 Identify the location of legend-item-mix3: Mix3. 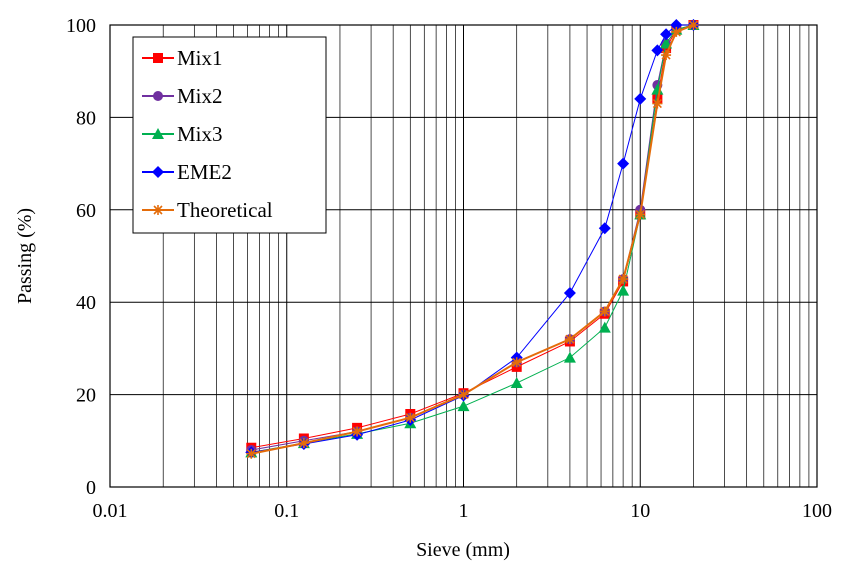
(182, 134).